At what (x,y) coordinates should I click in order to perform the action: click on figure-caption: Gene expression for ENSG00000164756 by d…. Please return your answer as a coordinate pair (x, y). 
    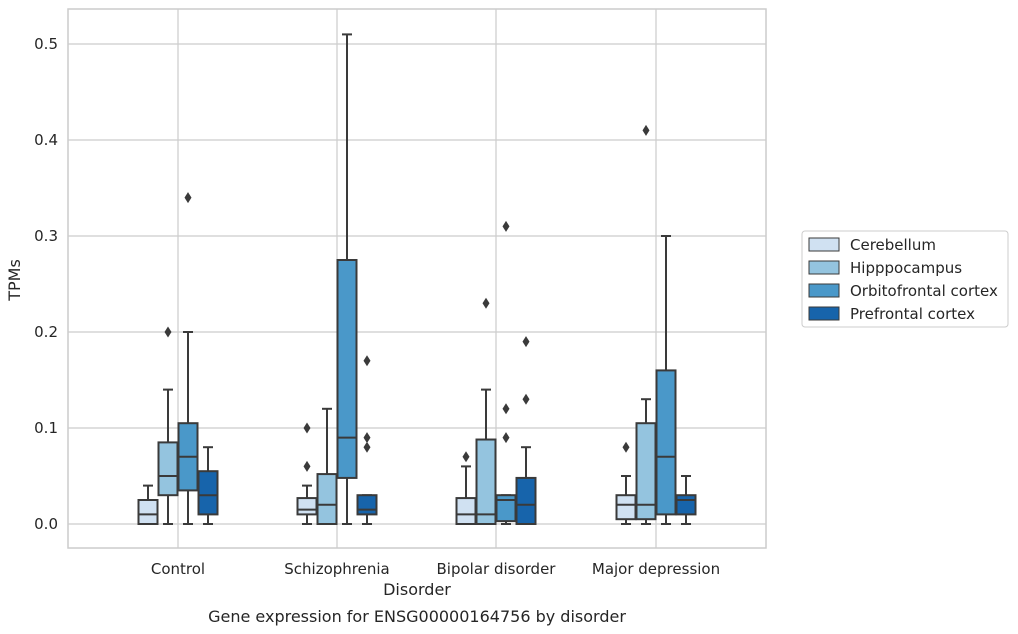
    Looking at the image, I should click on (417, 616).